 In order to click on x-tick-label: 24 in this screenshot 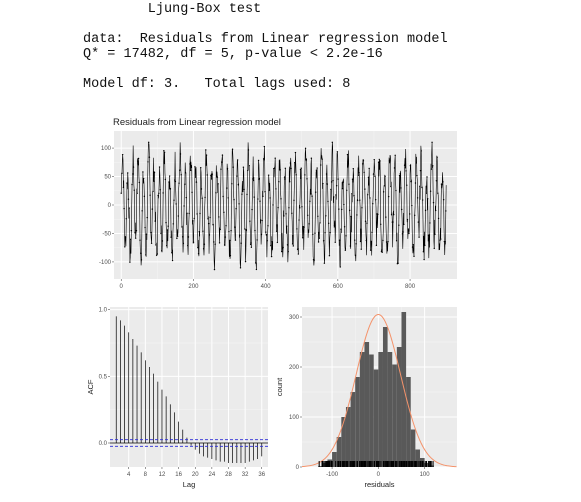, I will do `click(212, 475)`.